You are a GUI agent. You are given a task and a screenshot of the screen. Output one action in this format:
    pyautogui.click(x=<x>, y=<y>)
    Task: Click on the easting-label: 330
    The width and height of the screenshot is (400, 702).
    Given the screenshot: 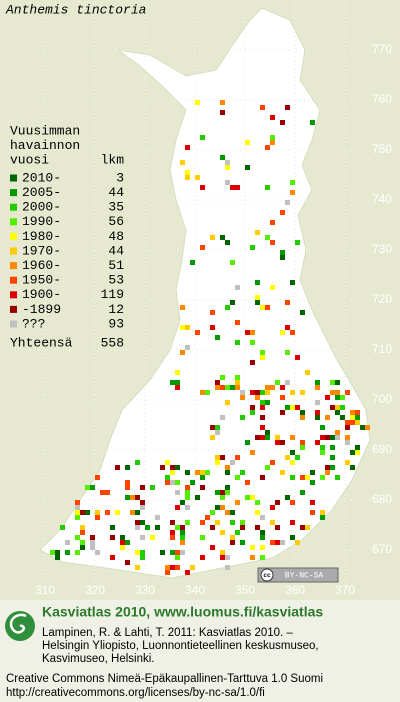 What is the action you would take?
    pyautogui.click(x=145, y=590)
    